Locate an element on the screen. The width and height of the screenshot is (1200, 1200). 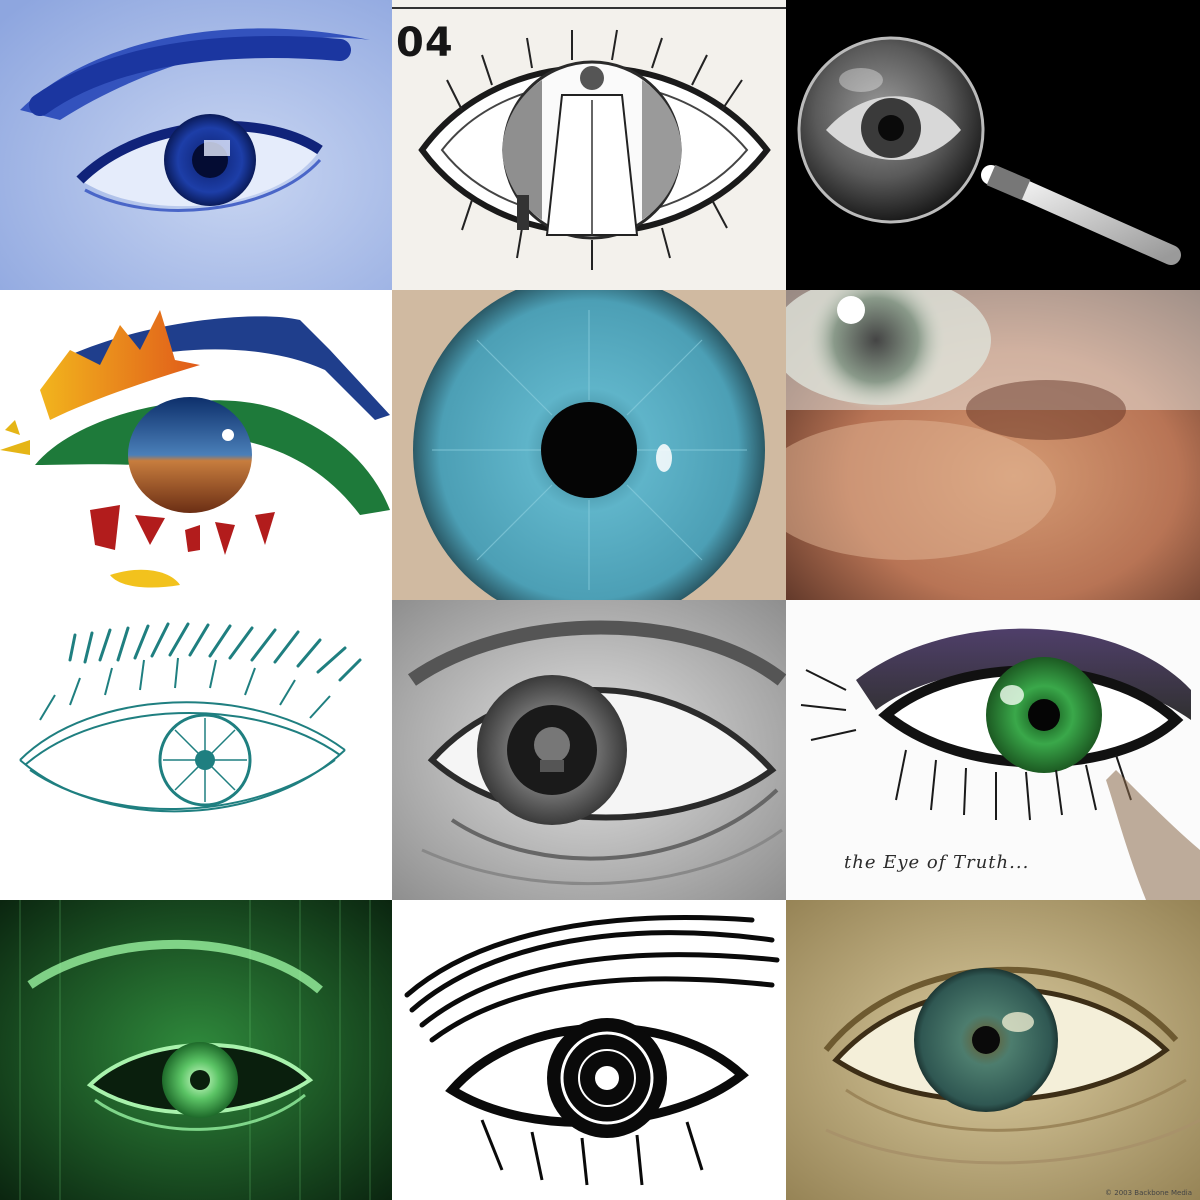
tile-reflective-drawn-eye is located at coordinates (589, 750).